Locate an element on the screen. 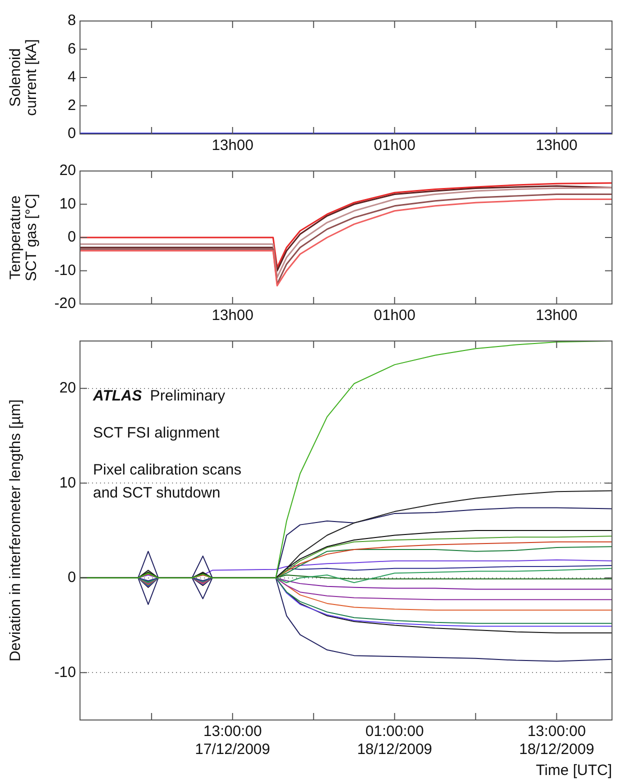  y-tick-label: -20 is located at coordinates (65, 303).